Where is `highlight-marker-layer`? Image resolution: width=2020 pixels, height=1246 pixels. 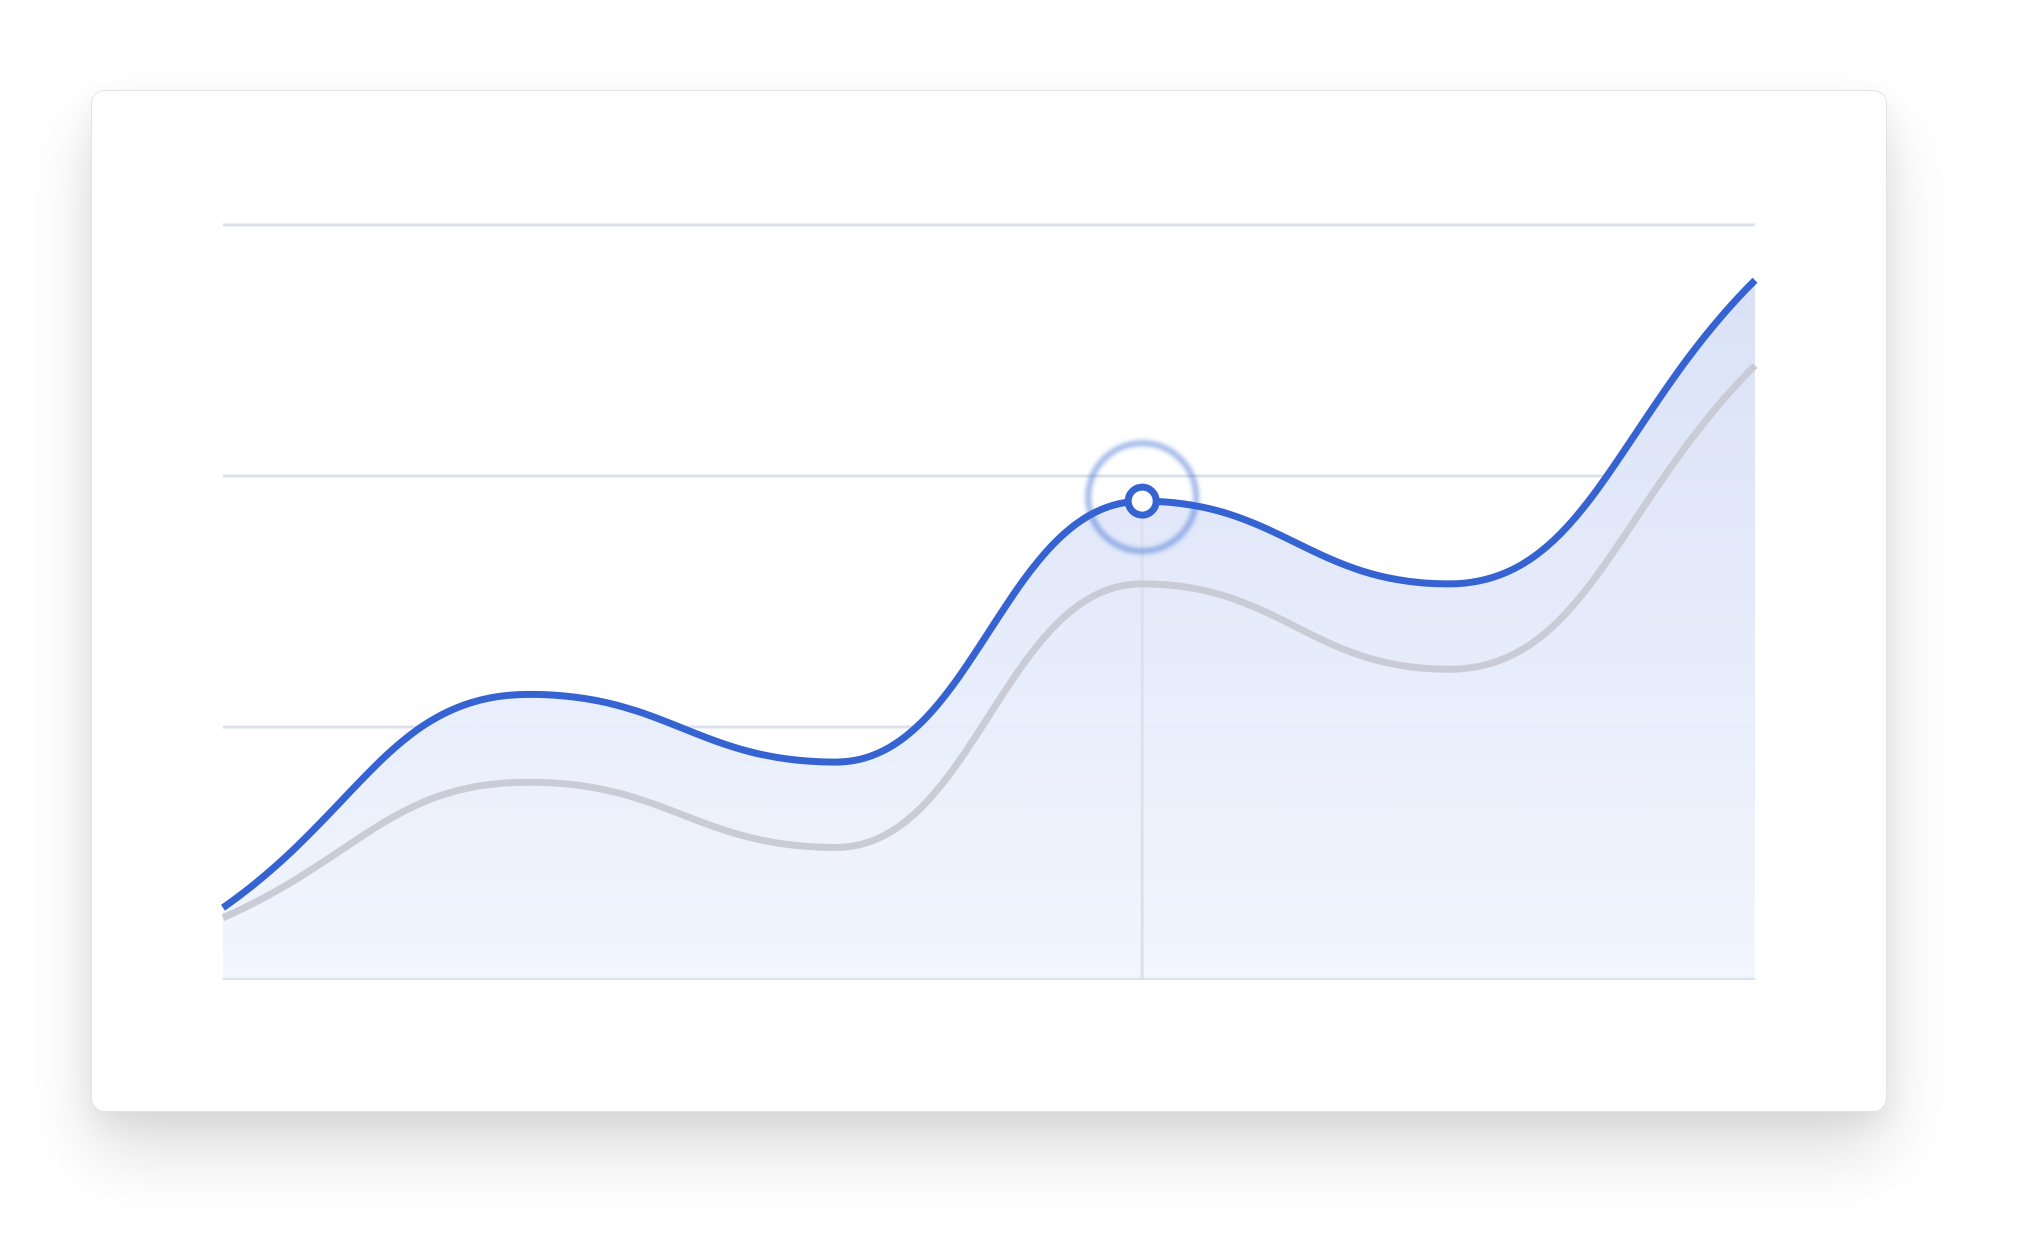 highlight-marker-layer is located at coordinates (1142, 497).